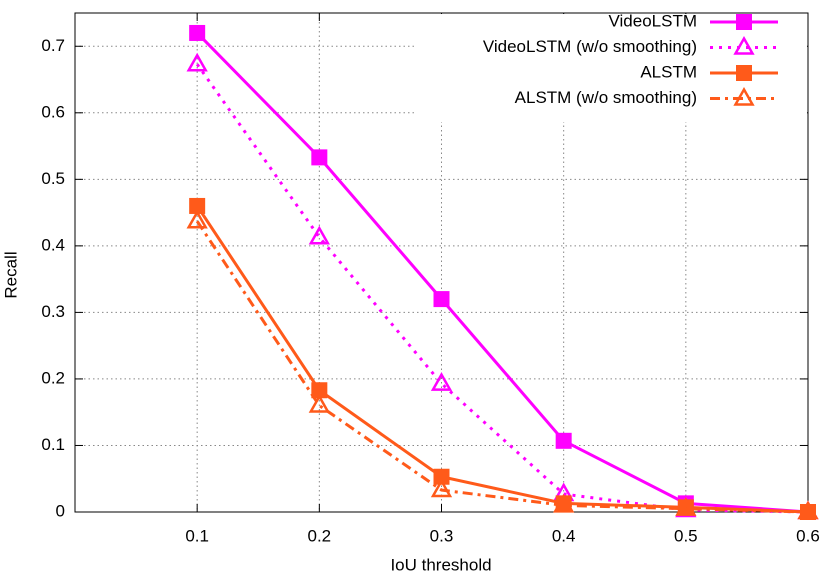 This screenshot has height=583, width=830. I want to click on y-tick-label: 0.5, so click(53, 178).